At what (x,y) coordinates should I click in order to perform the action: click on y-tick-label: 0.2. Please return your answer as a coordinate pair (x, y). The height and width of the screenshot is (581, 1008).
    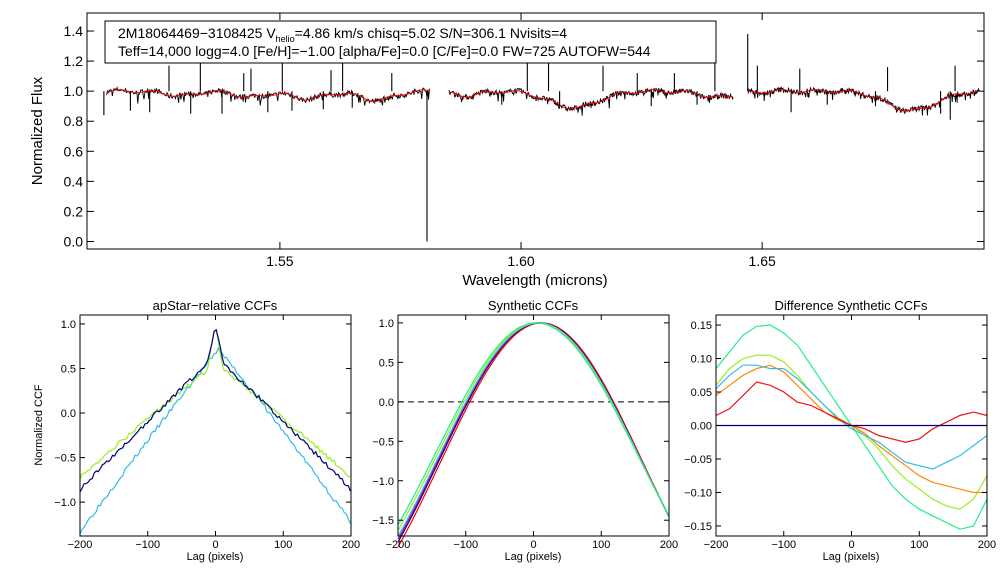
    Looking at the image, I should click on (74, 211).